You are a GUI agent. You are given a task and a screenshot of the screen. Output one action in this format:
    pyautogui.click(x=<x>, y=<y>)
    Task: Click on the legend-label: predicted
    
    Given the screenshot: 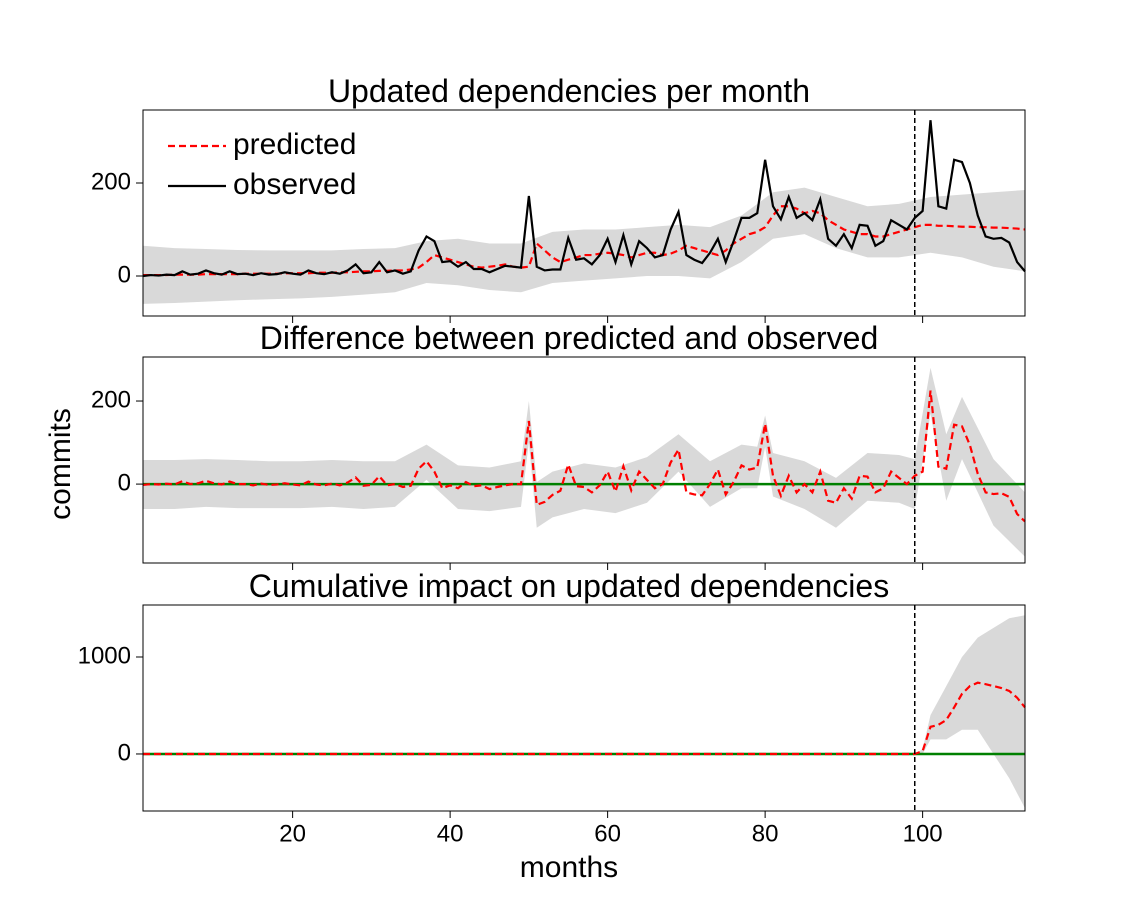 What is the action you would take?
    pyautogui.click(x=294, y=144)
    